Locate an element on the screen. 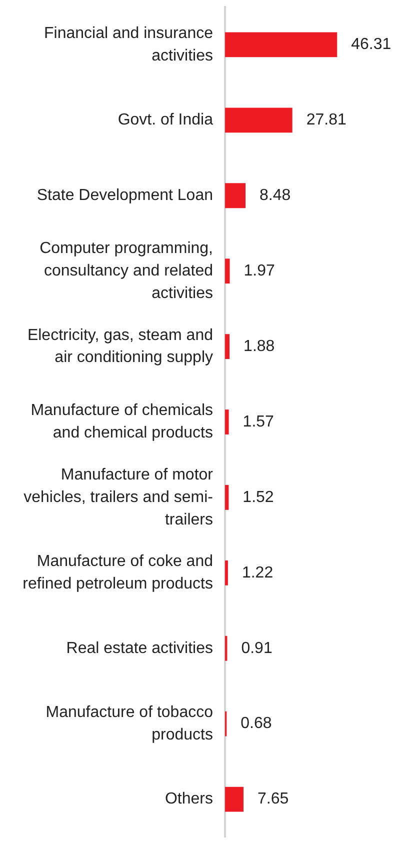  y-tick-label: Others is located at coordinates (188, 799).